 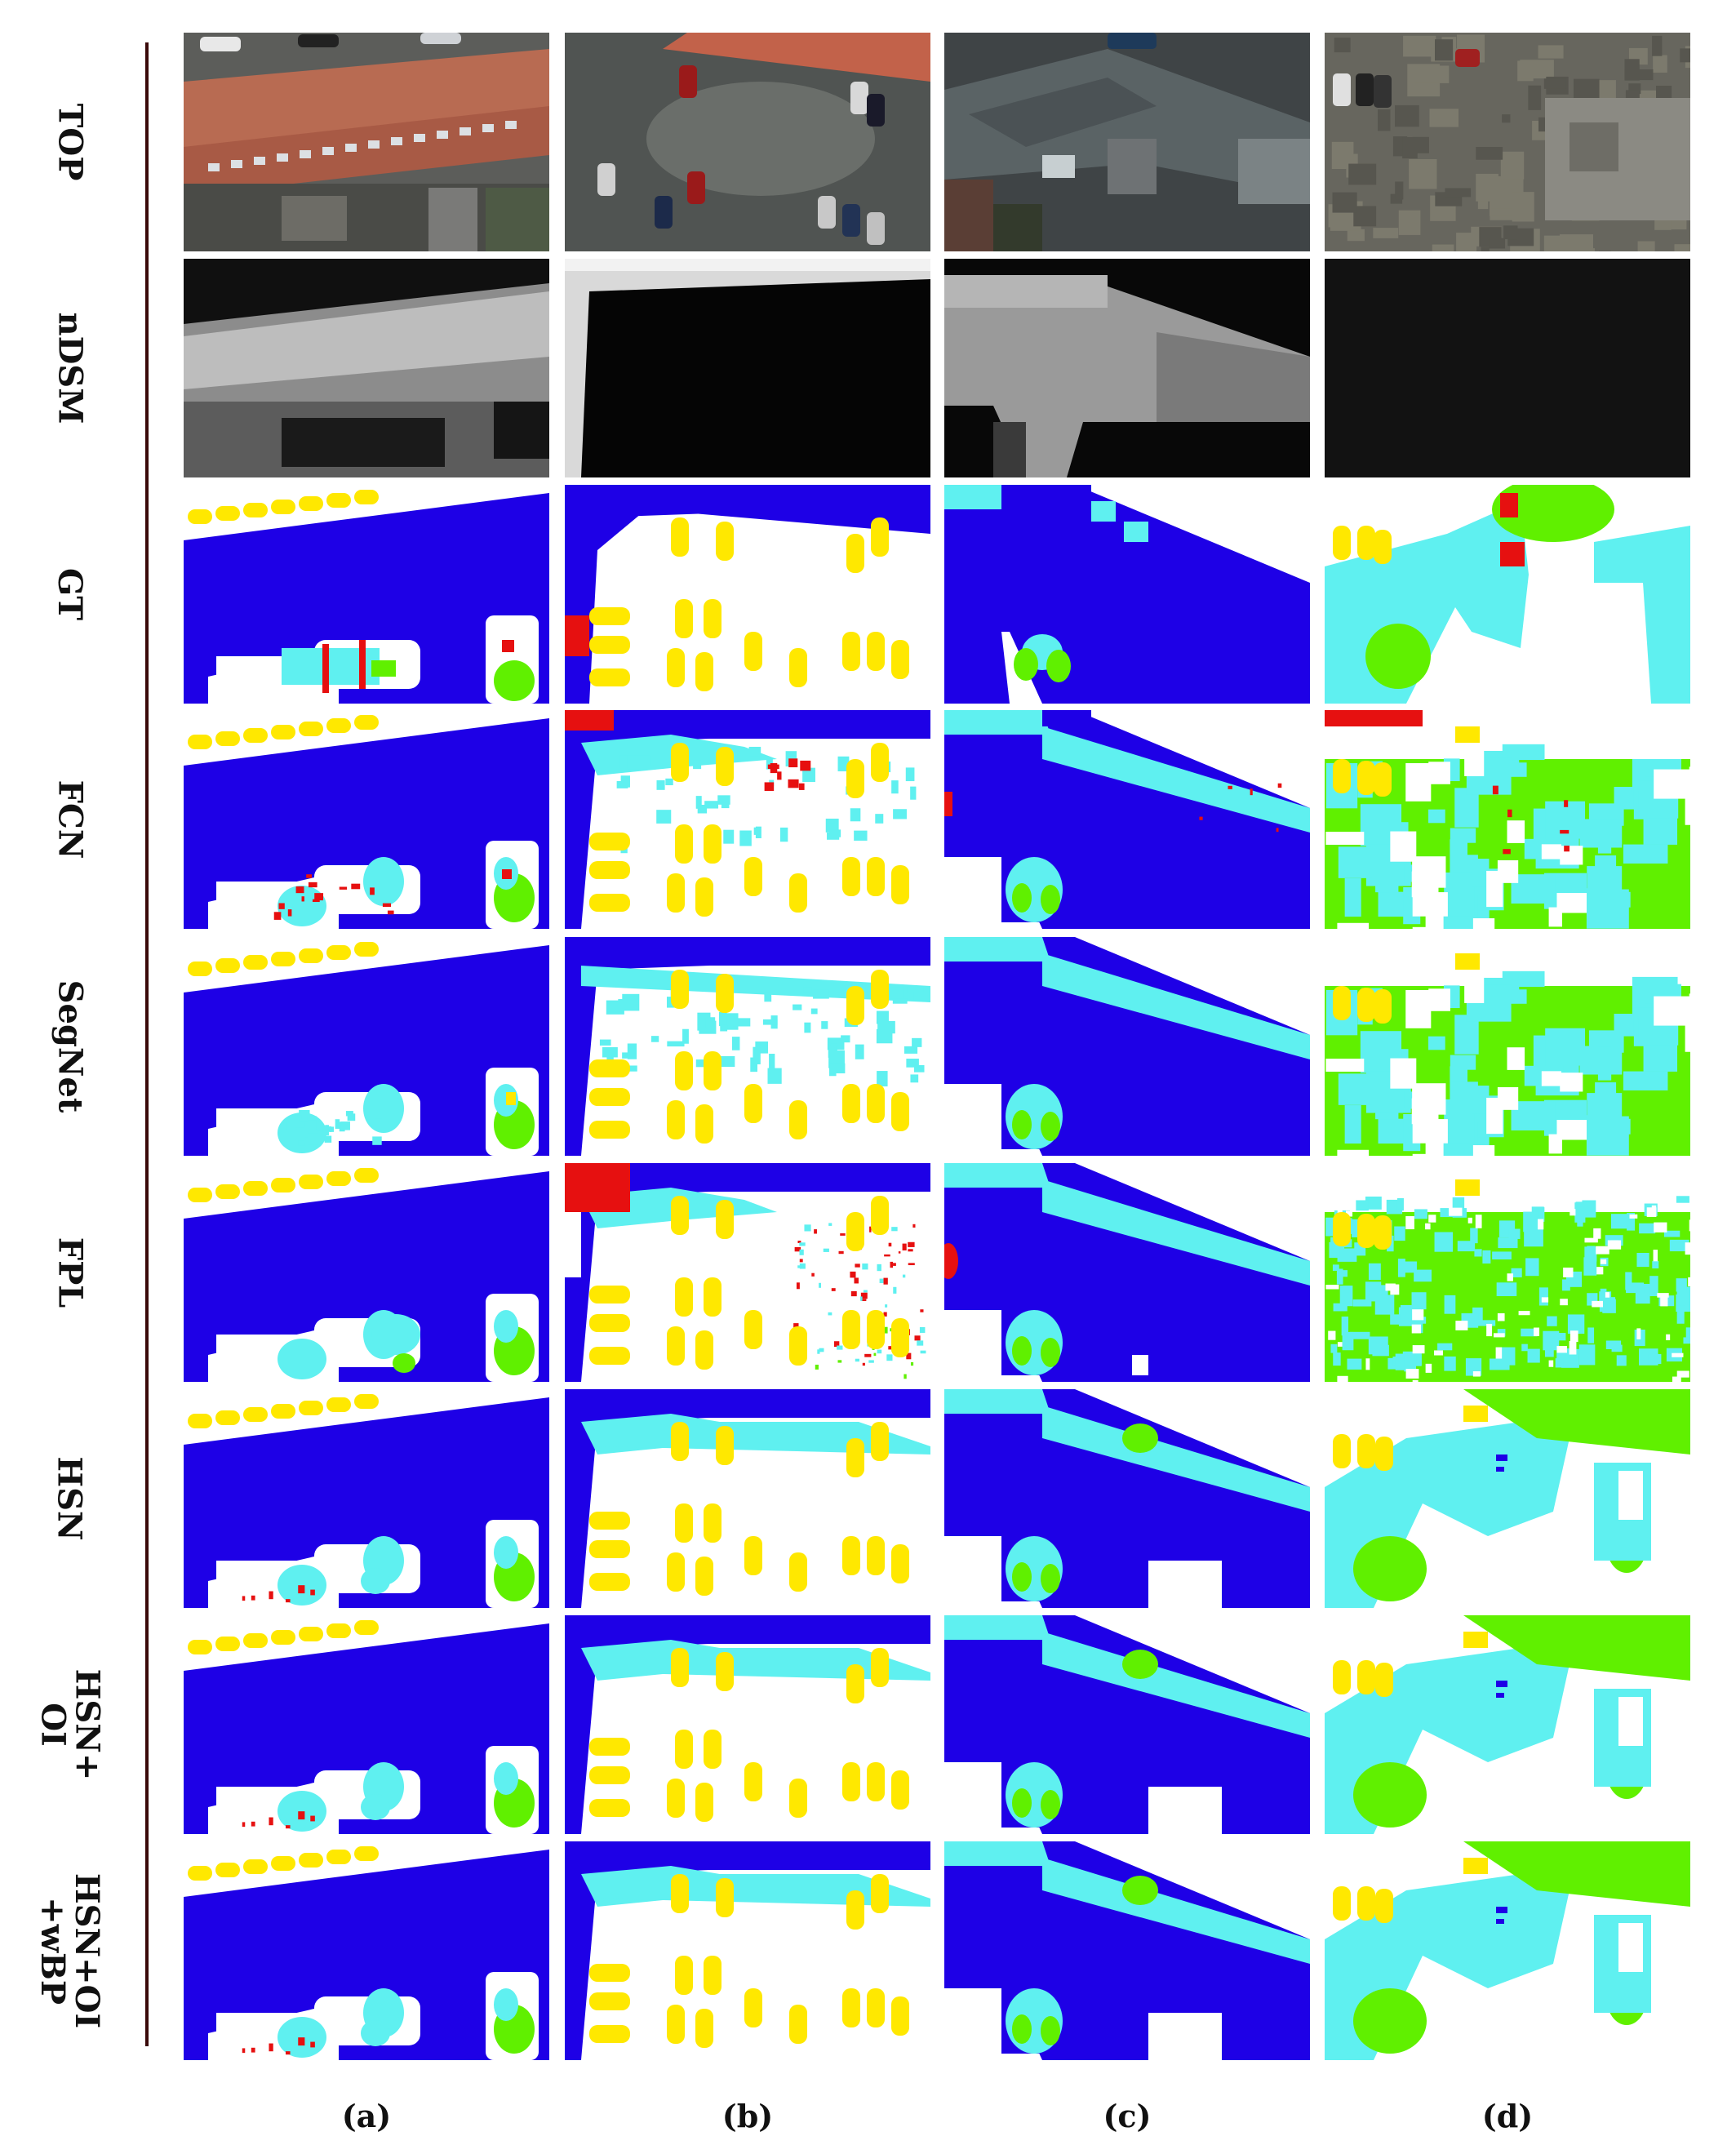 I want to click on figure-panel-top-b, so click(x=747, y=142).